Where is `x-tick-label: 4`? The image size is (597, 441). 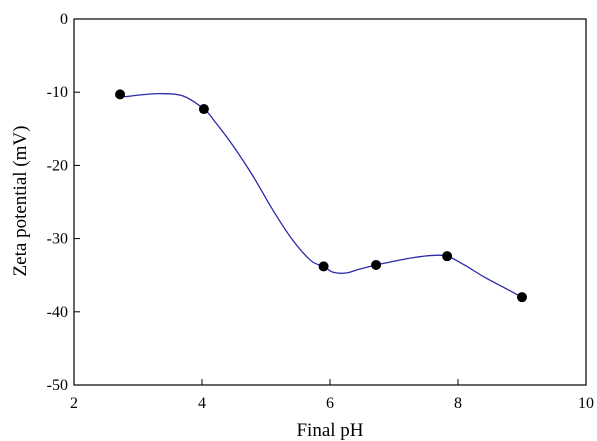 x-tick-label: 4 is located at coordinates (202, 403).